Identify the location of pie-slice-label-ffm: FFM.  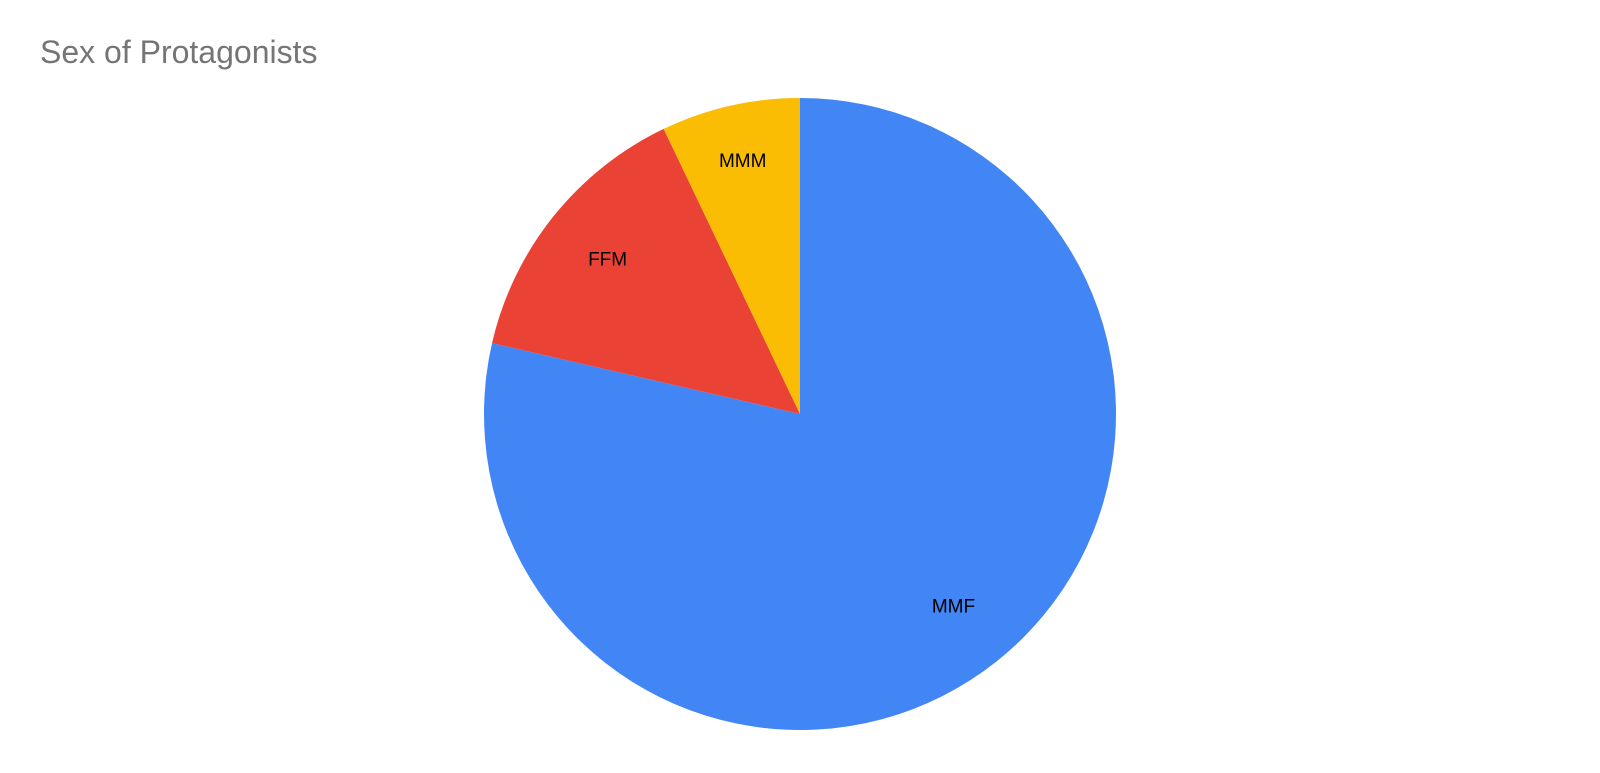
(607, 259).